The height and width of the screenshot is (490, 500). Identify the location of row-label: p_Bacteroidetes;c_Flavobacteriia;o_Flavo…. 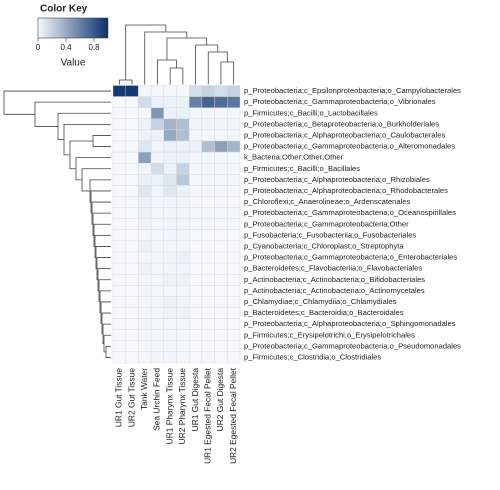
(333, 268).